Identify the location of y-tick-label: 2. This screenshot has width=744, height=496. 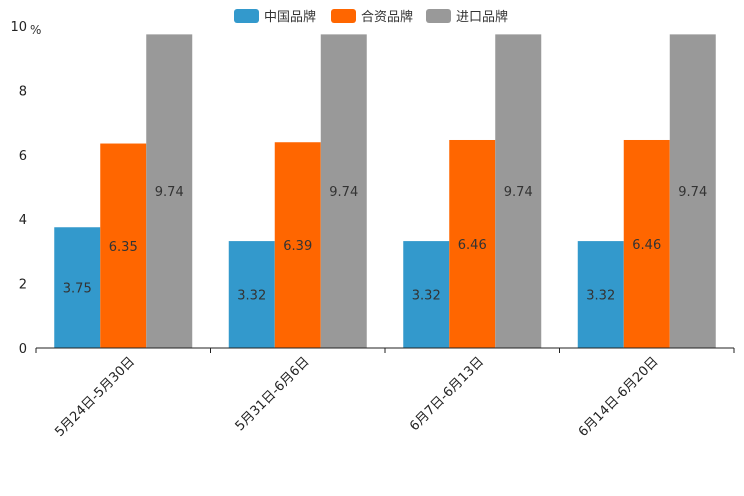
(23, 285).